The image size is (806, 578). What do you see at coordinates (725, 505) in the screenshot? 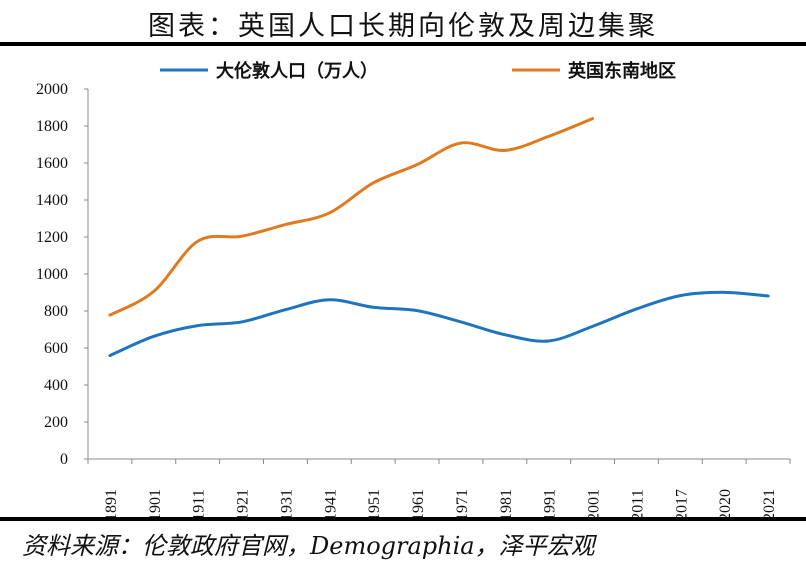
I see `x-tick-label: 2020` at bounding box center [725, 505].